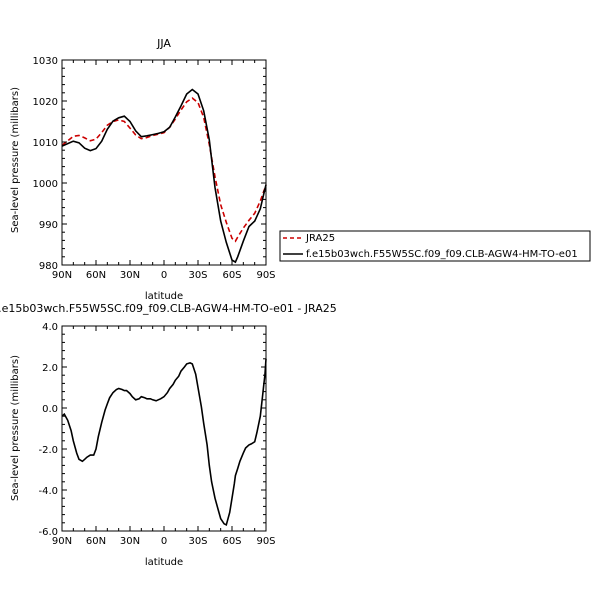  Describe the element at coordinates (164, 541) in the screenshot. I see `panel1-xtick-label-3: 0` at that location.